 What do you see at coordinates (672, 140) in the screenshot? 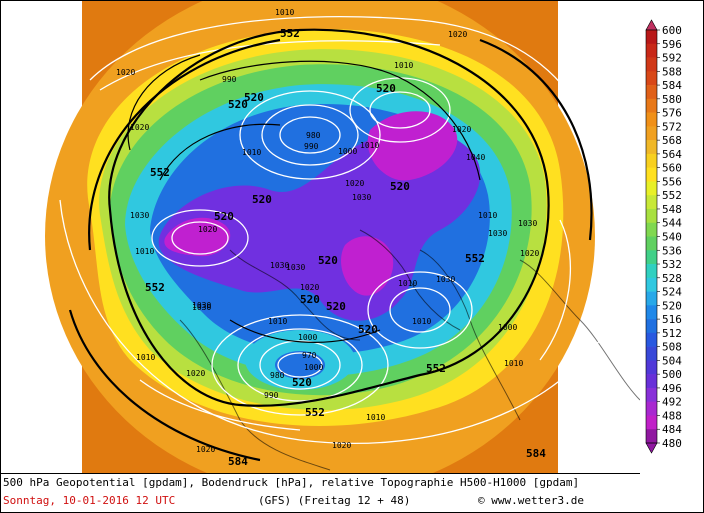
I see `legend-tick-label: 568` at bounding box center [672, 140].